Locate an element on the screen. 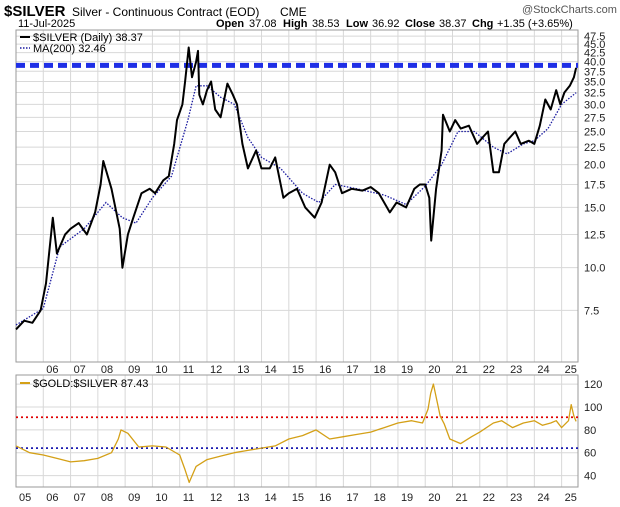 Image resolution: width=620 pixels, height=507 pixels. chg-value: +1.35 (+3.65%) is located at coordinates (535, 24).